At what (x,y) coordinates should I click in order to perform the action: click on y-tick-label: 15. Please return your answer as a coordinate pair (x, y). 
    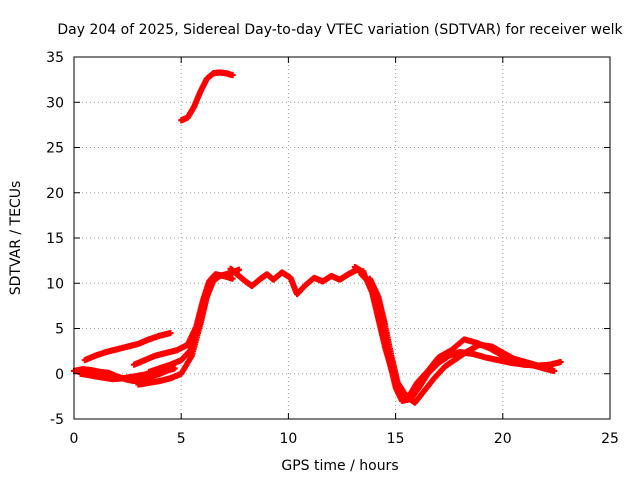
    Looking at the image, I should click on (55, 239).